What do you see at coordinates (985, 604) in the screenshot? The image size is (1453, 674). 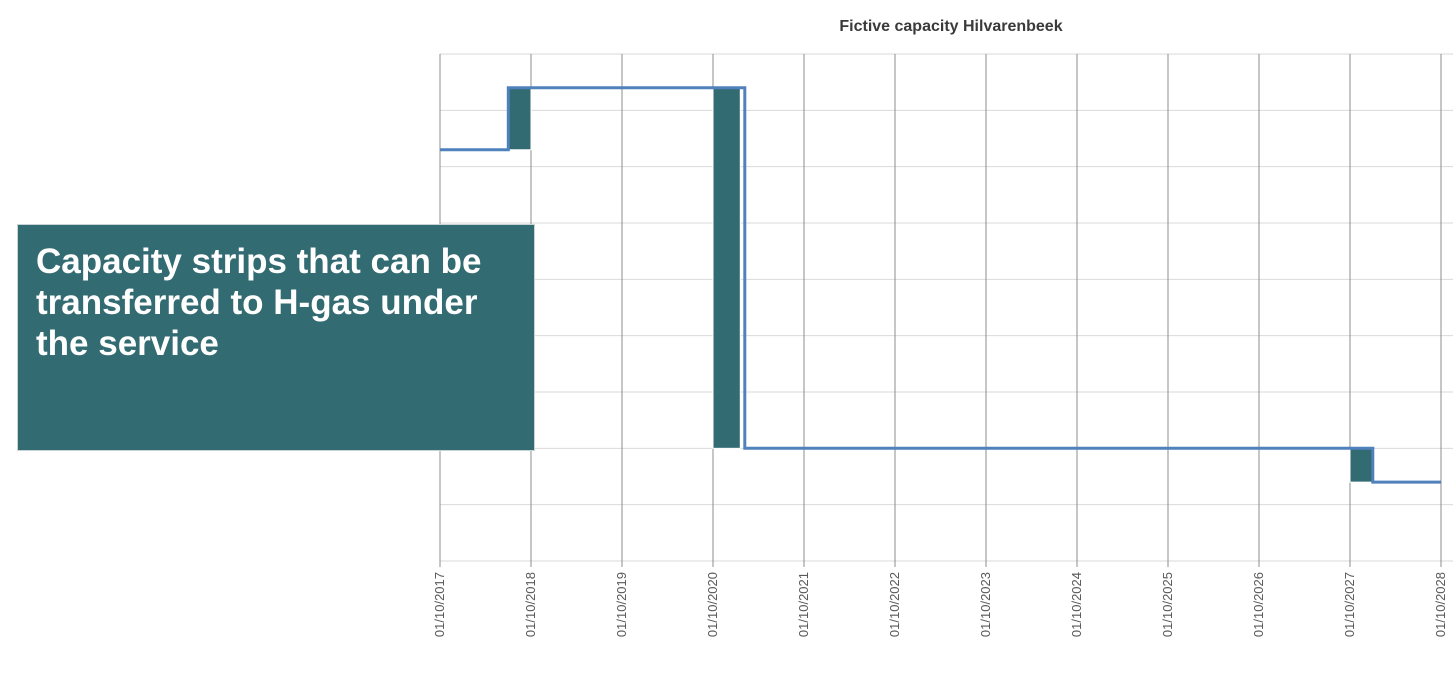 I see `x-tick-label: 01/10/2023` at bounding box center [985, 604].